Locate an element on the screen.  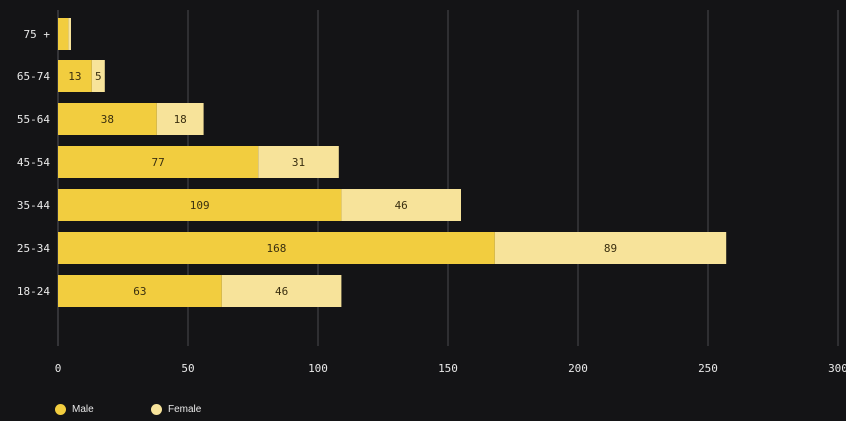
y-category-label: 75 + is located at coordinates (37, 34).